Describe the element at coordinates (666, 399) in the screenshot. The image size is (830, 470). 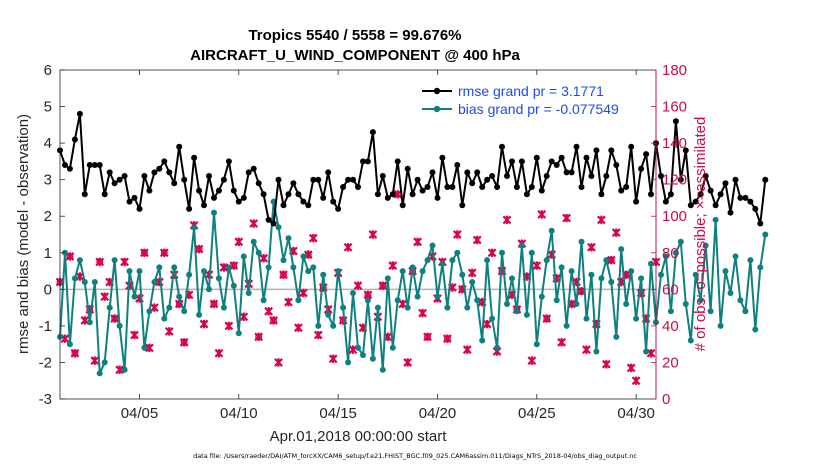
I see `y-right-tick-label: 0` at that location.